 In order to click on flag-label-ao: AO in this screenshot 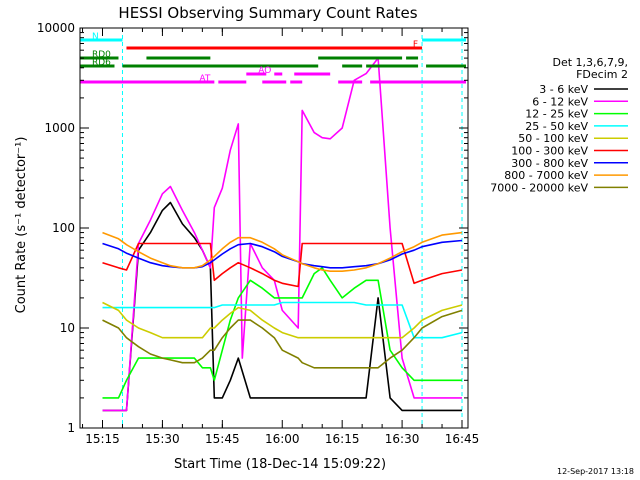, I will do `click(264, 71)`.